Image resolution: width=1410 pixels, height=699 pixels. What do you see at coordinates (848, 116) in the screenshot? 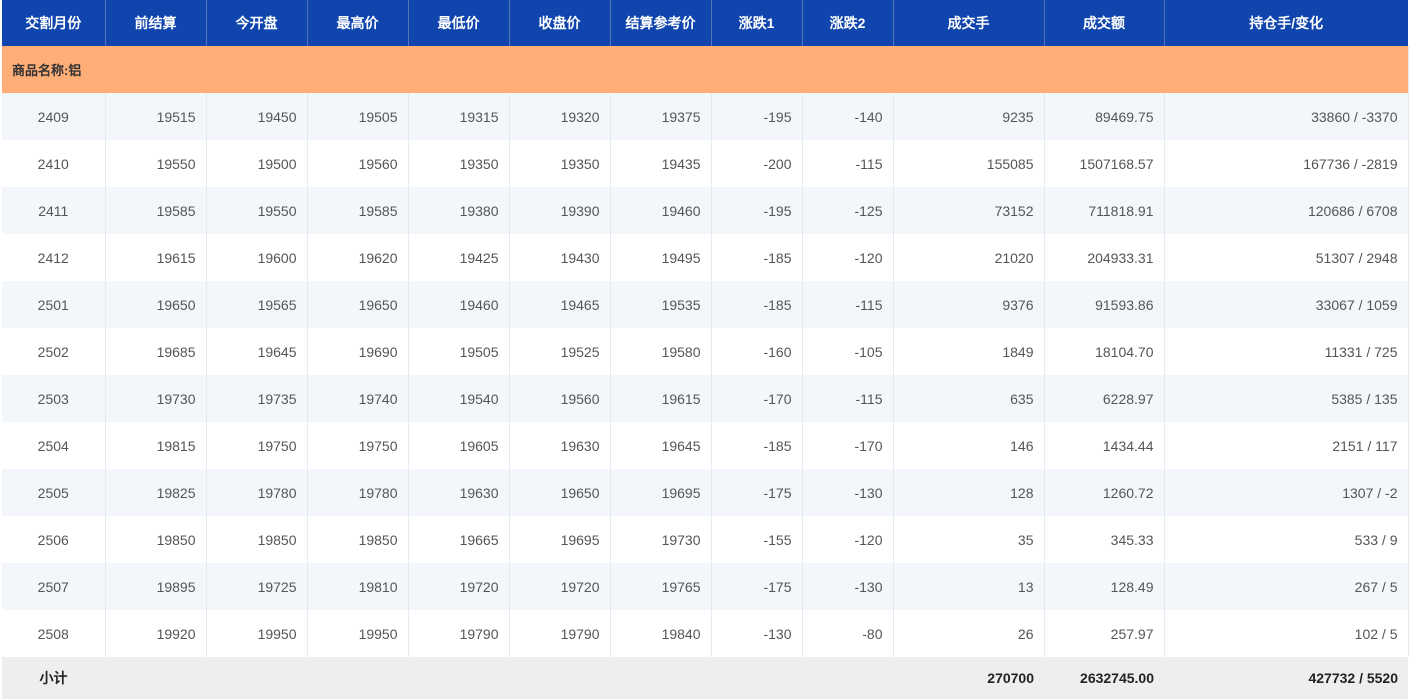
I see `table-cell: -140` at bounding box center [848, 116].